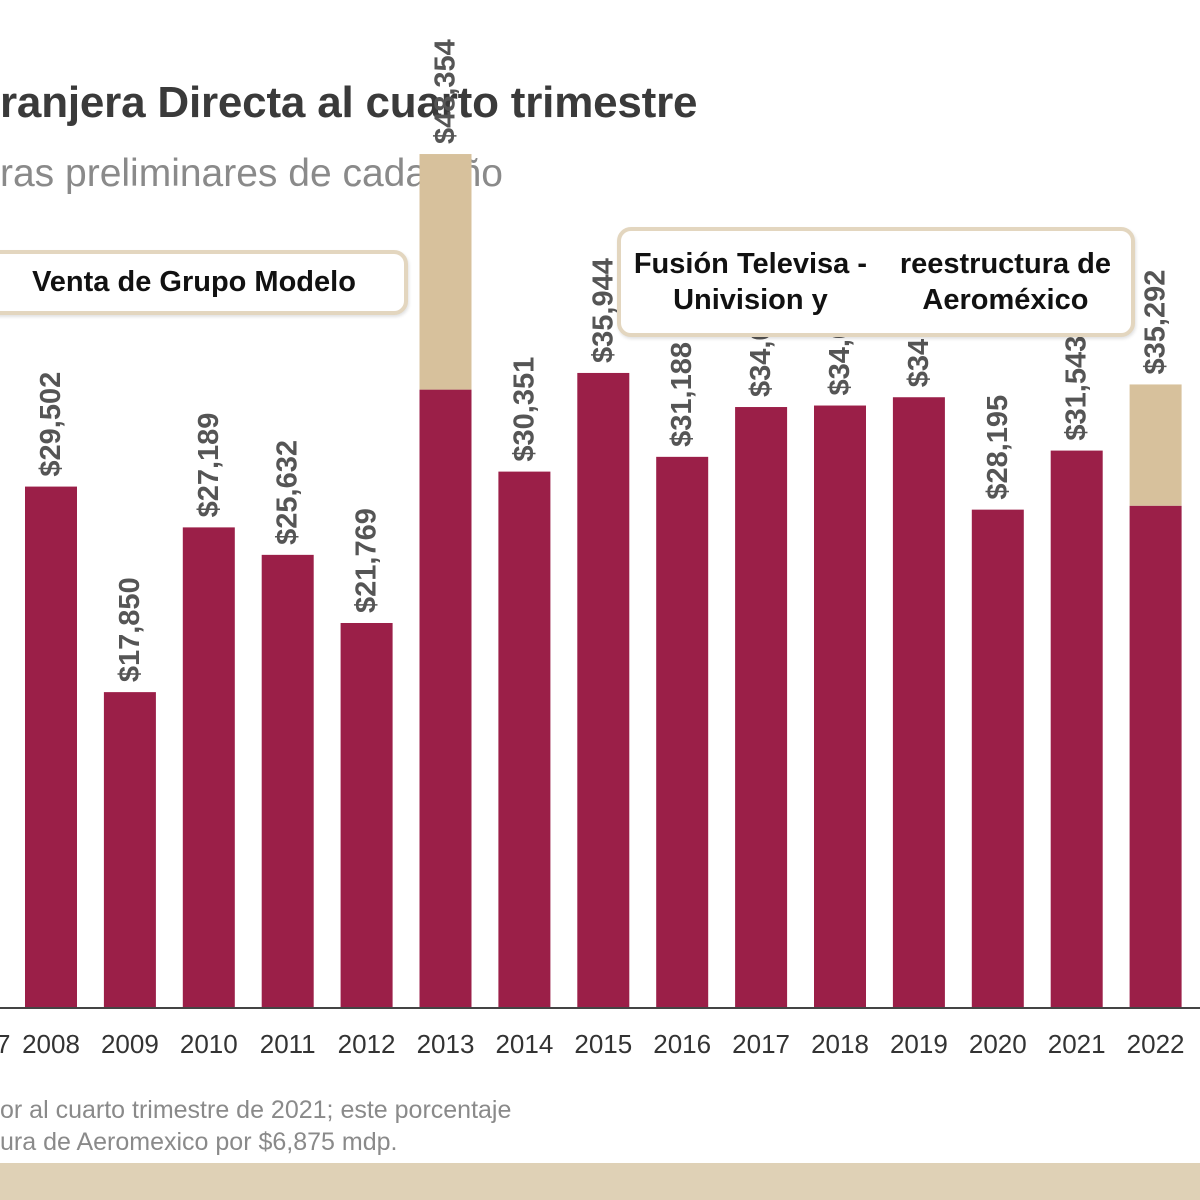 This screenshot has width=1200, height=1200. Describe the element at coordinates (5, 1044) in the screenshot. I see `x-tick-label-partial: 7` at that location.